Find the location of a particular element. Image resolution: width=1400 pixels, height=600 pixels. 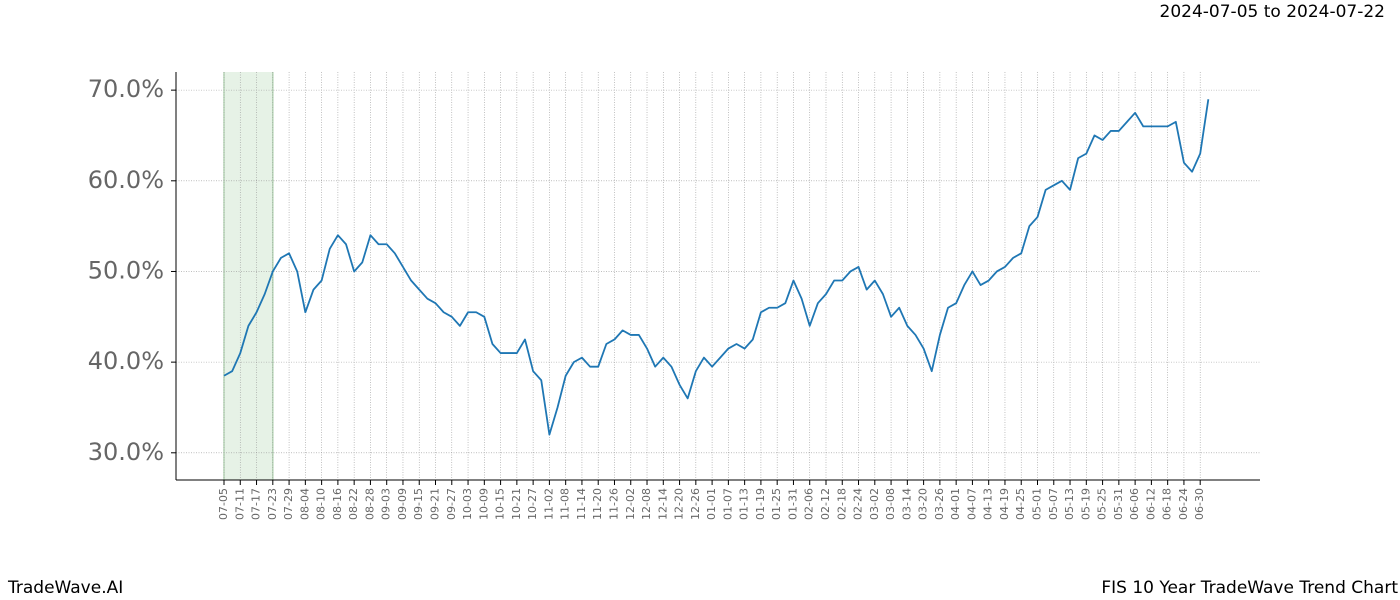

x-tick-label: 10-27 is located at coordinates (532, 504).